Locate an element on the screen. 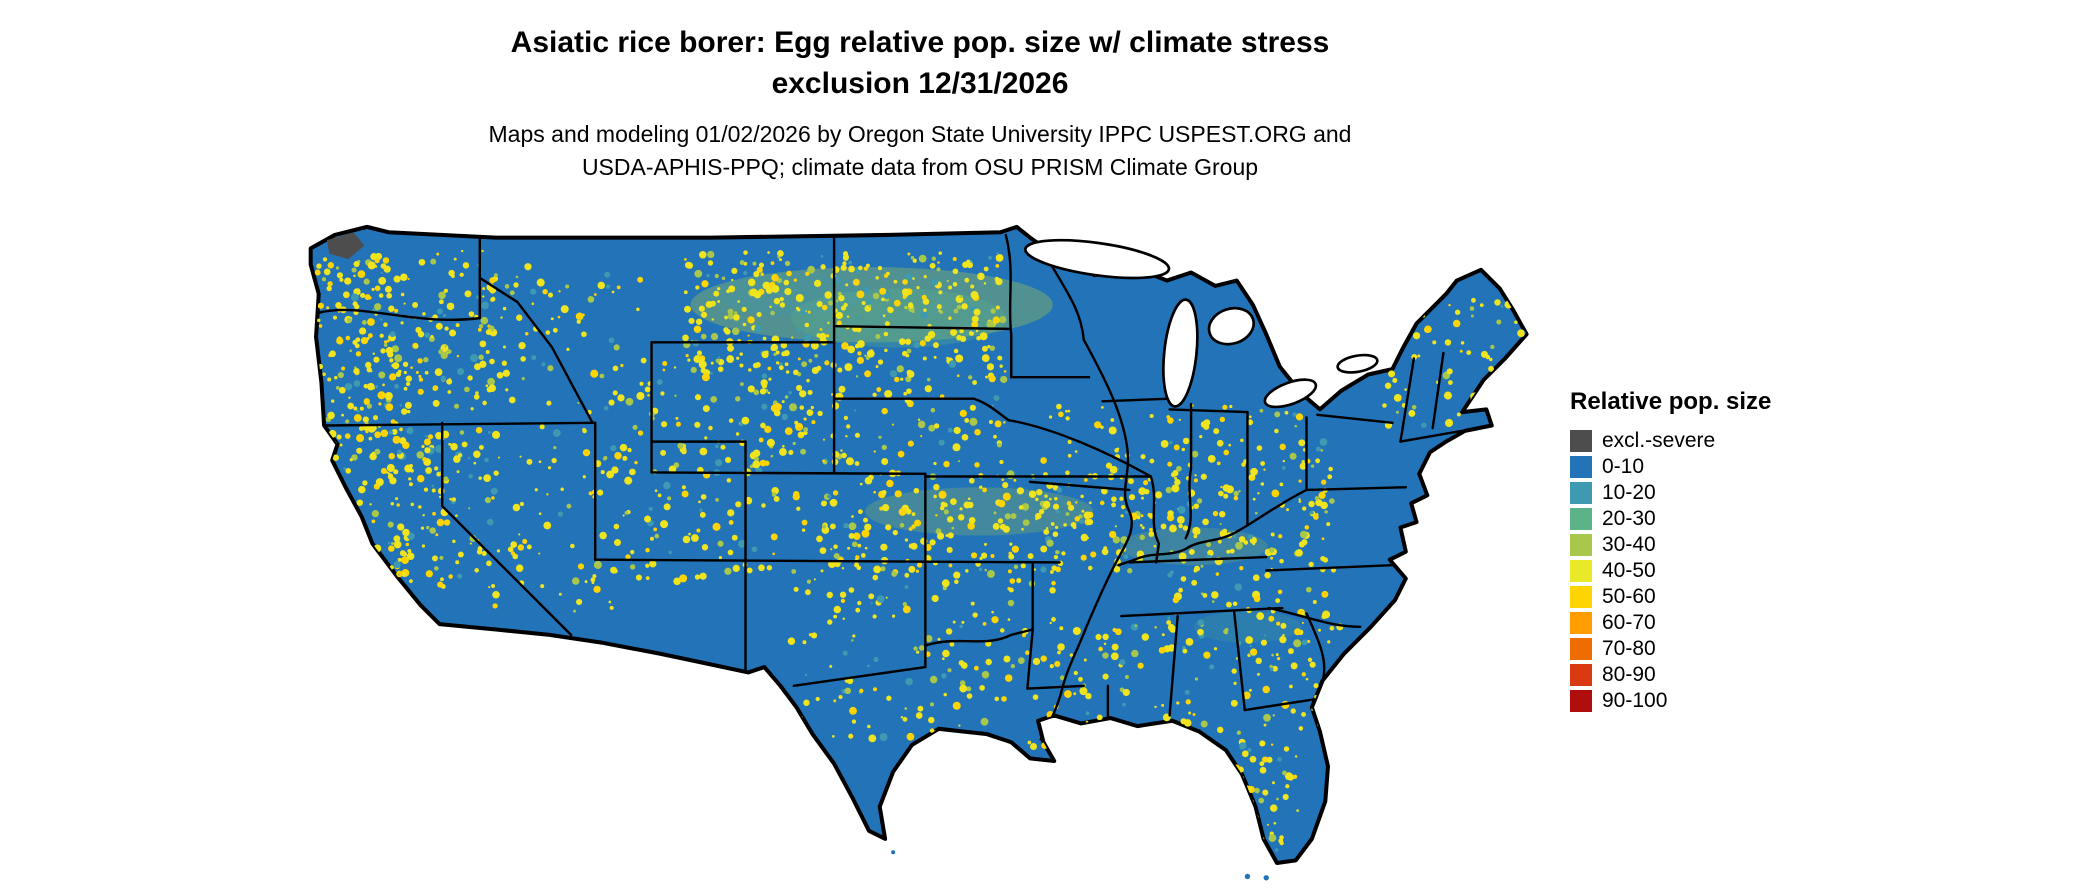 The width and height of the screenshot is (2100, 892). legend-item-label: 20-30 is located at coordinates (1629, 518).